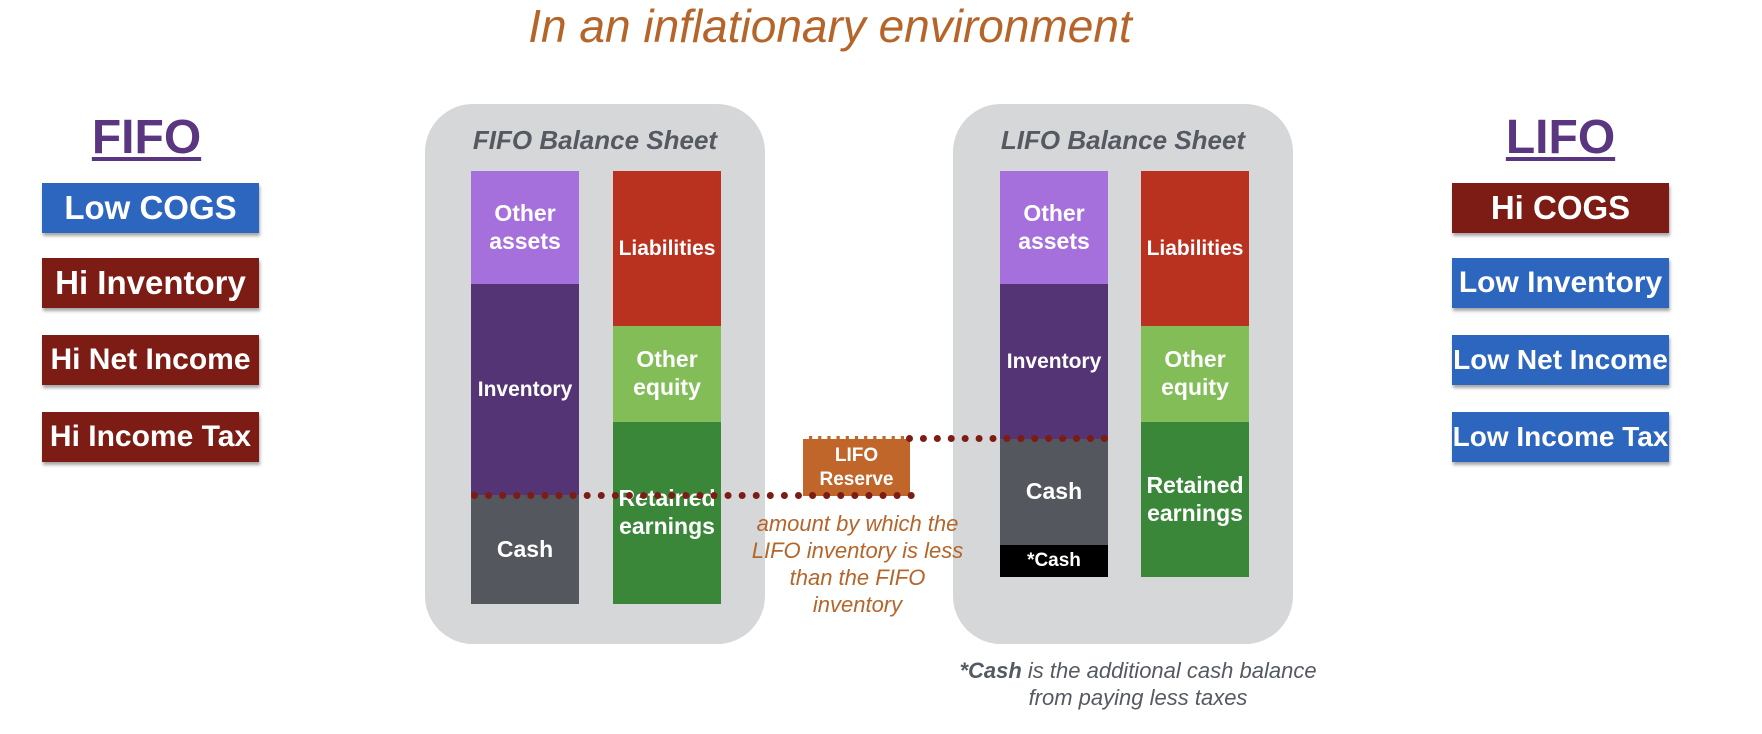  What do you see at coordinates (150, 437) in the screenshot?
I see `fifo-hi-income-tax-badge: Hi Income Tax` at bounding box center [150, 437].